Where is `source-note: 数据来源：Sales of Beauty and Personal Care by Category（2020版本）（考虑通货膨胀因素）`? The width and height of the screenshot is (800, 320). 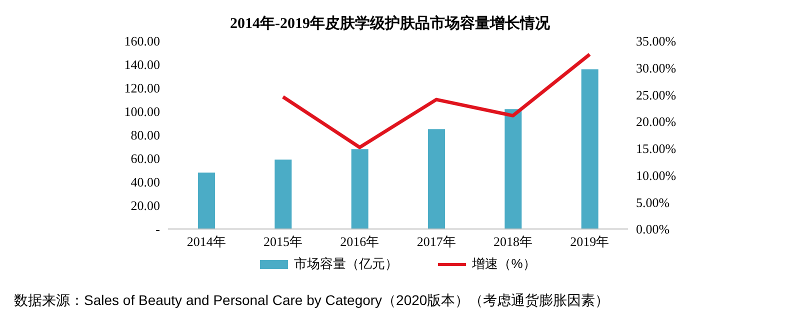 source-note: 数据来源：Sales of Beauty and Personal Care by Category（2020版本）（考虑通货膨胀因素） is located at coordinates (312, 301).